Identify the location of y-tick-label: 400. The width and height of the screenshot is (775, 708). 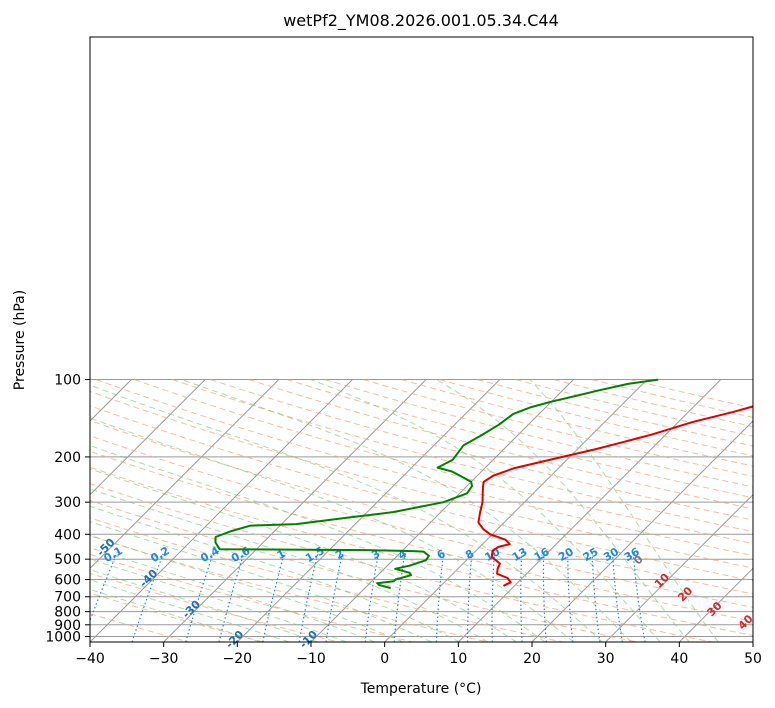
(67, 535).